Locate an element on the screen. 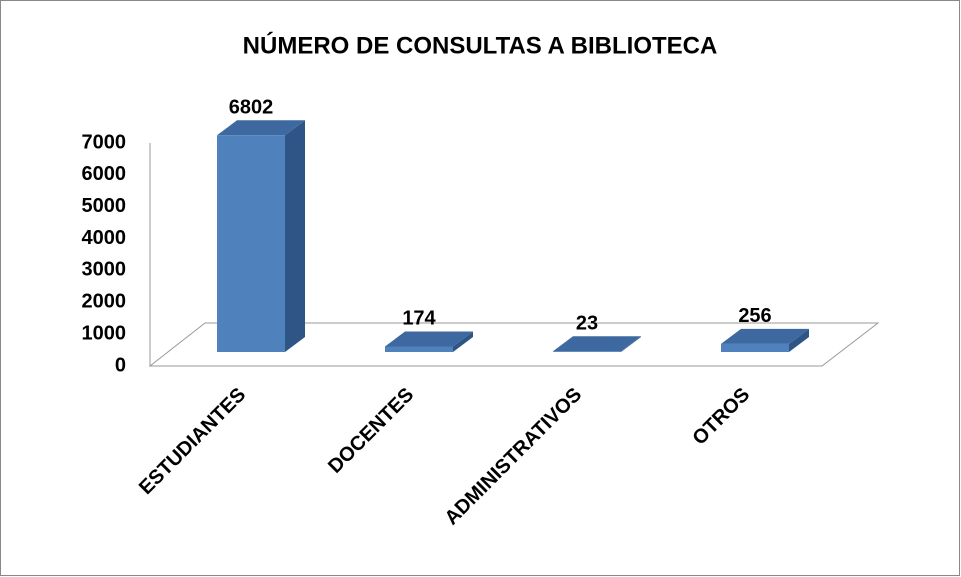  y-tick-label: 2000 is located at coordinates (104, 302).